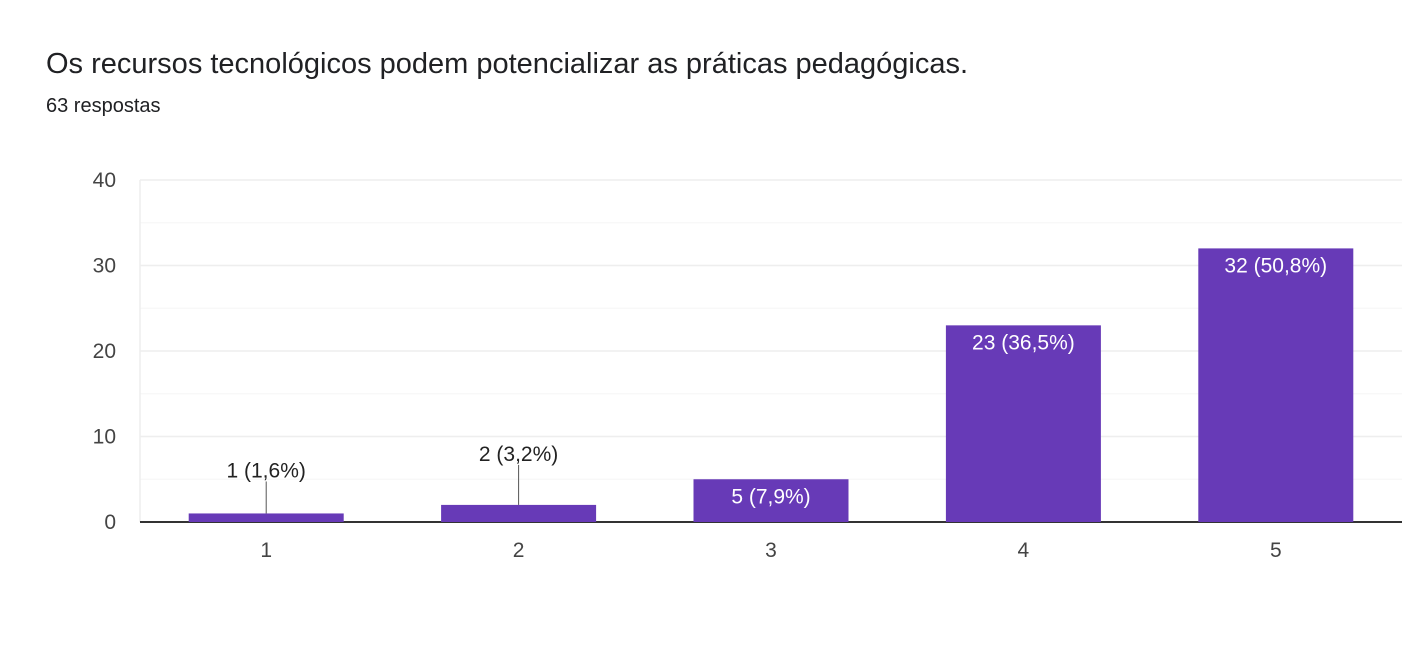 Image resolution: width=1402 pixels, height=666 pixels. Describe the element at coordinates (110, 522) in the screenshot. I see `y-tick-label: 0` at that location.